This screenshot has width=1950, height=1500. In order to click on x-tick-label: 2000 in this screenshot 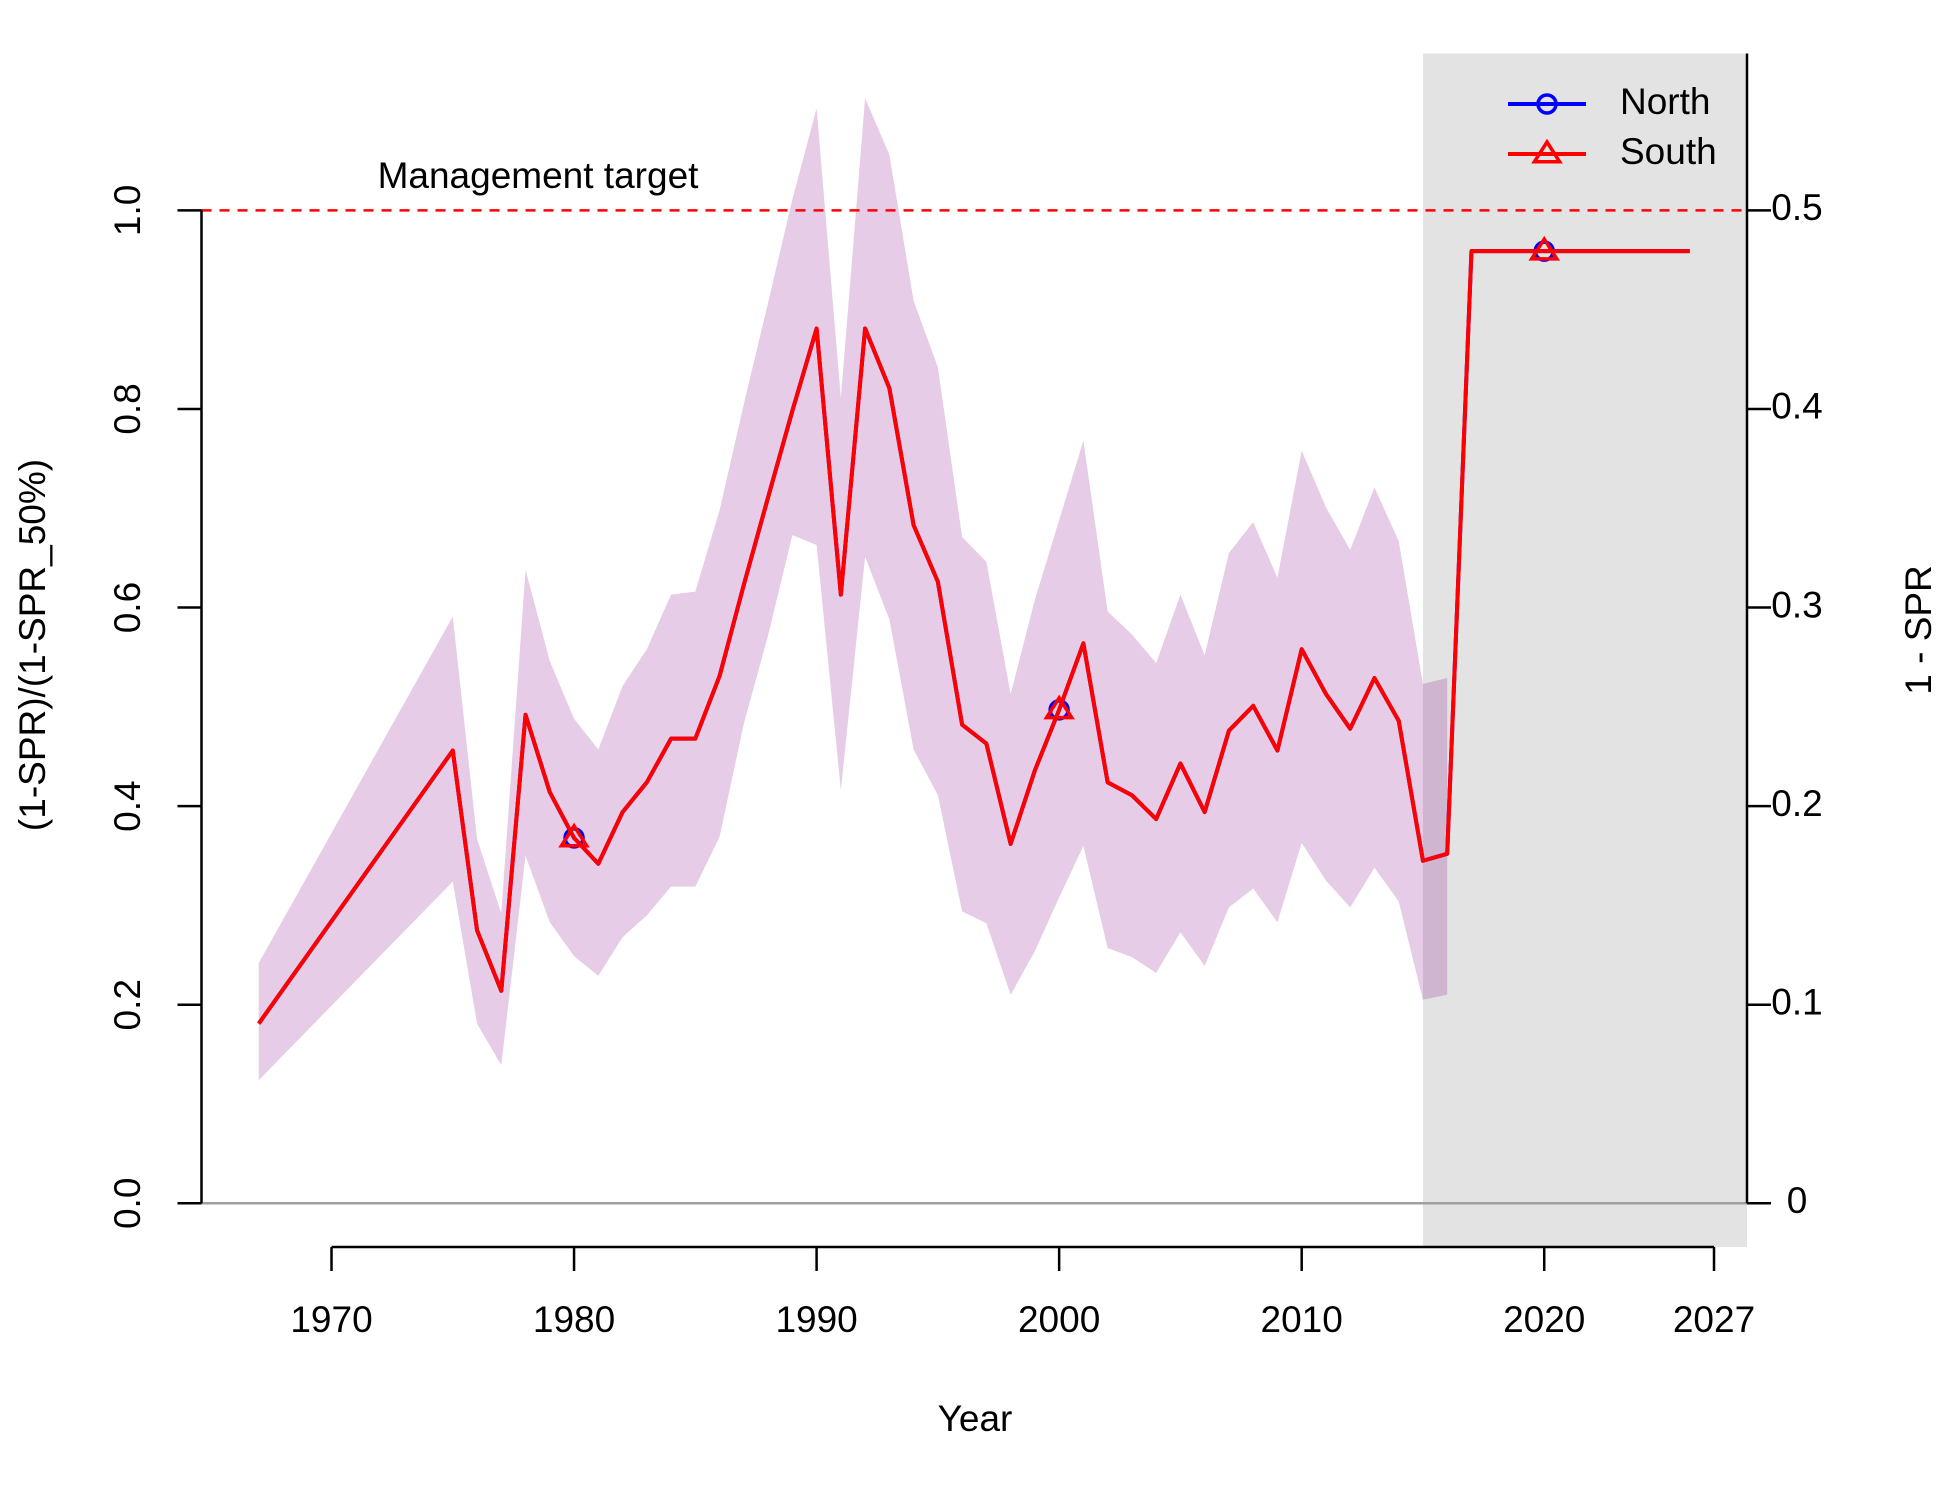, I will do `click(1059, 1319)`.